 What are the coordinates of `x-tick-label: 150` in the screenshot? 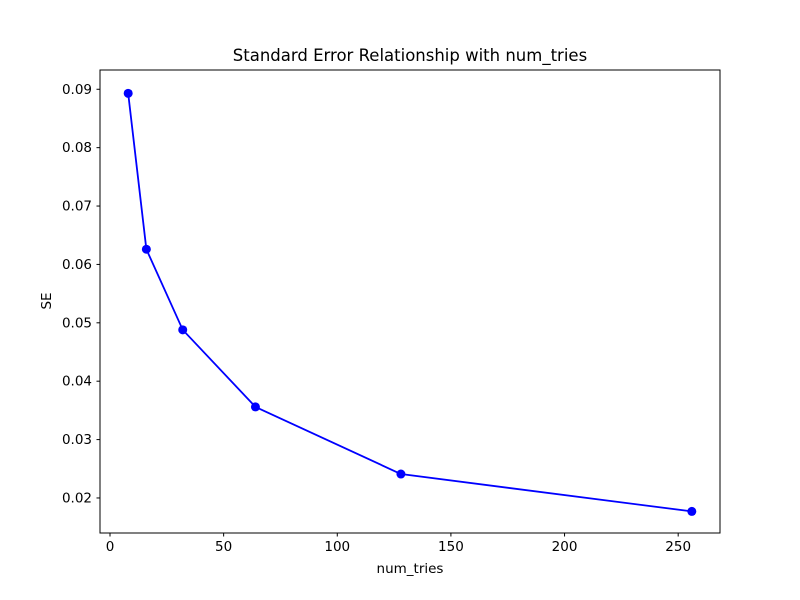 It's located at (451, 547).